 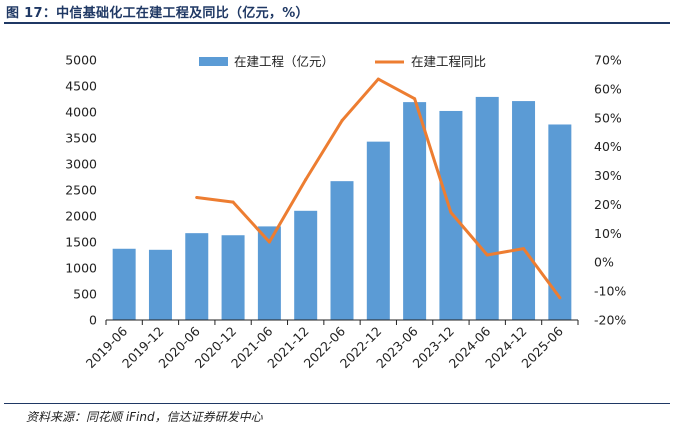 What do you see at coordinates (81, 112) in the screenshot?
I see `left-tick-label: 4000` at bounding box center [81, 112].